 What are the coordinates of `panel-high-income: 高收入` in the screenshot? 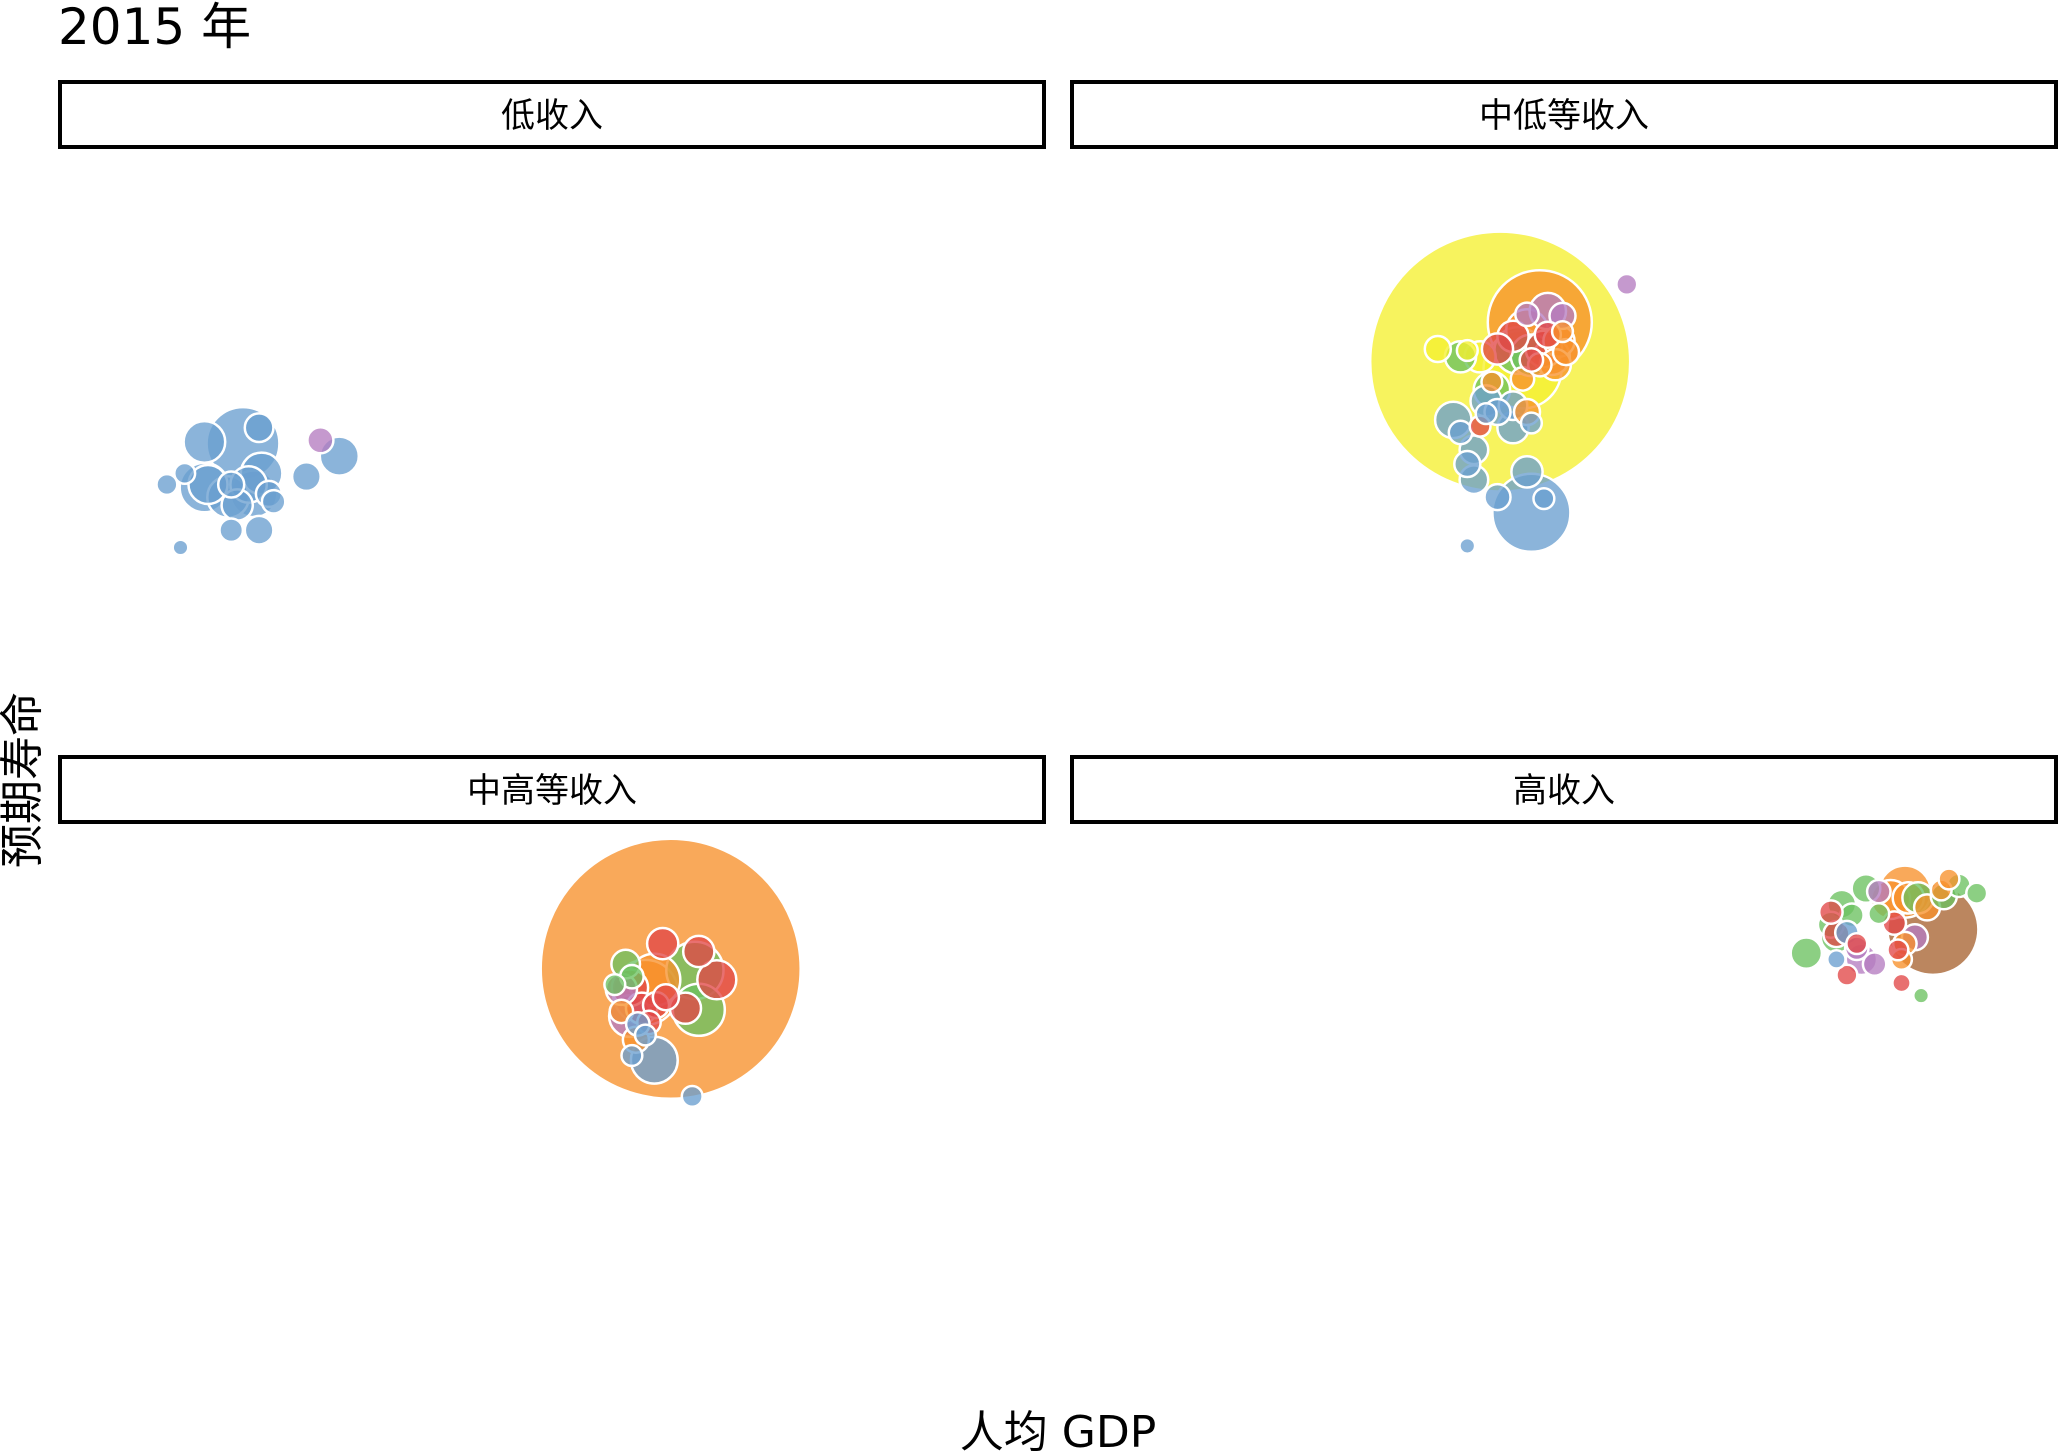 It's located at (1564, 880).